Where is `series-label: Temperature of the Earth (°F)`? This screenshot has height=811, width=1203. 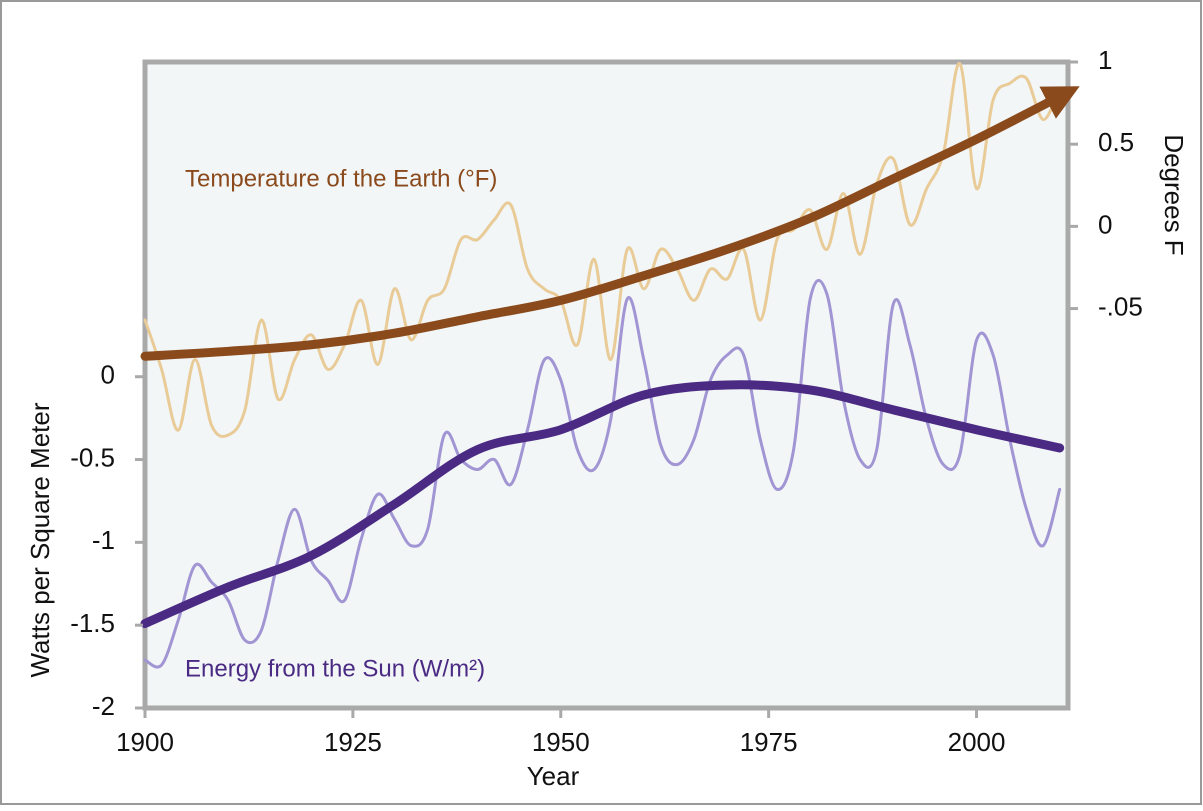
series-label: Temperature of the Earth (°F) is located at coordinates (341, 178).